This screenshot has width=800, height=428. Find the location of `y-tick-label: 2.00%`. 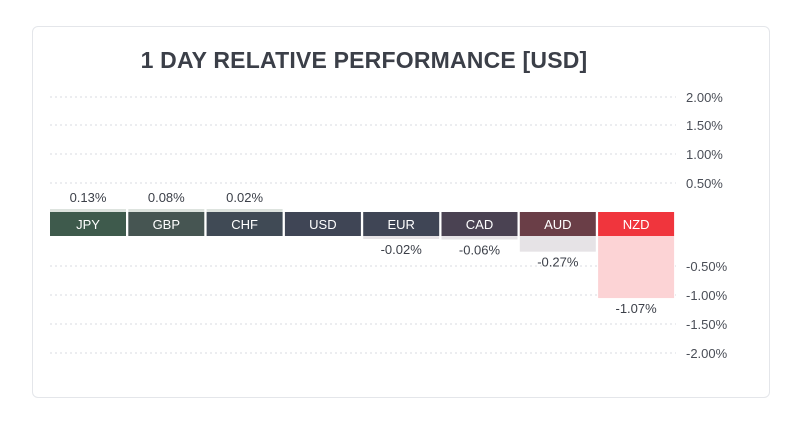

y-tick-label: 2.00% is located at coordinates (704, 97).